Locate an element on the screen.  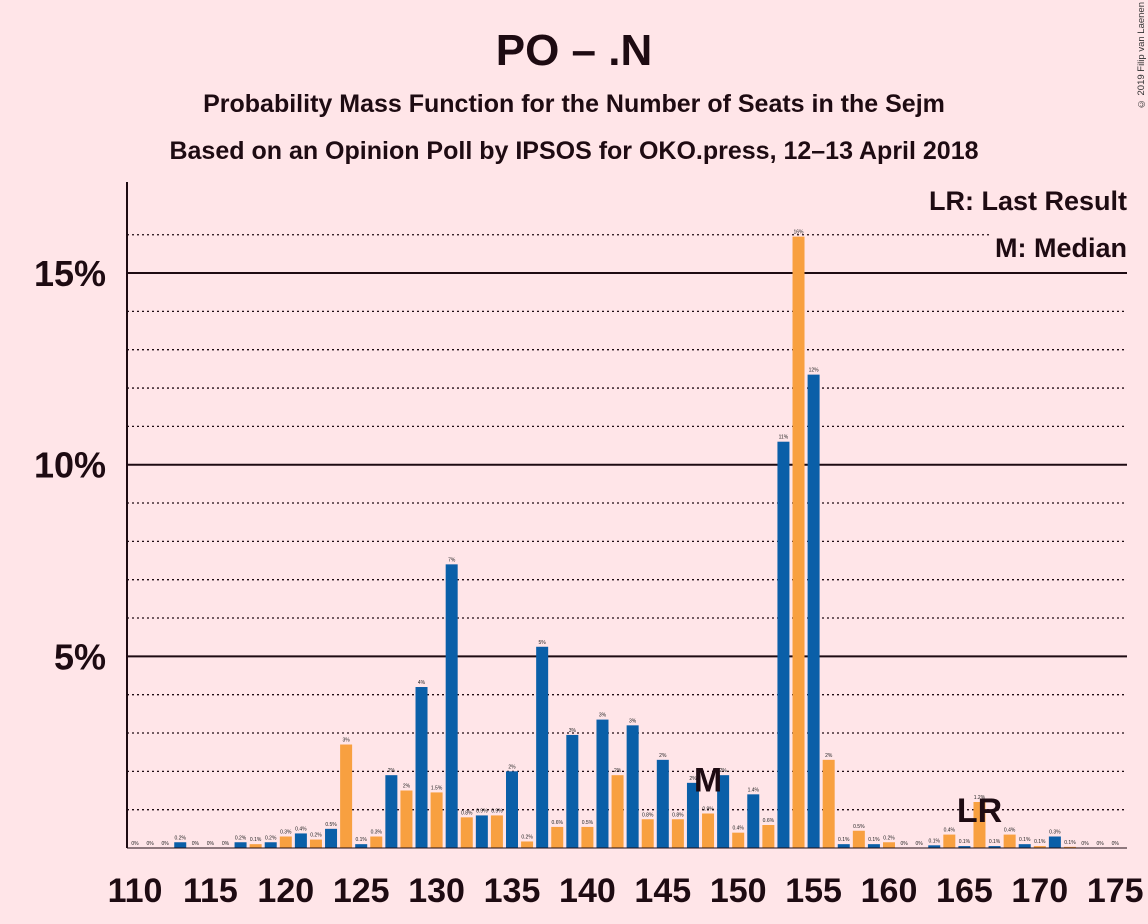
bar-label-seat-173: 0% is located at coordinates (1085, 844).